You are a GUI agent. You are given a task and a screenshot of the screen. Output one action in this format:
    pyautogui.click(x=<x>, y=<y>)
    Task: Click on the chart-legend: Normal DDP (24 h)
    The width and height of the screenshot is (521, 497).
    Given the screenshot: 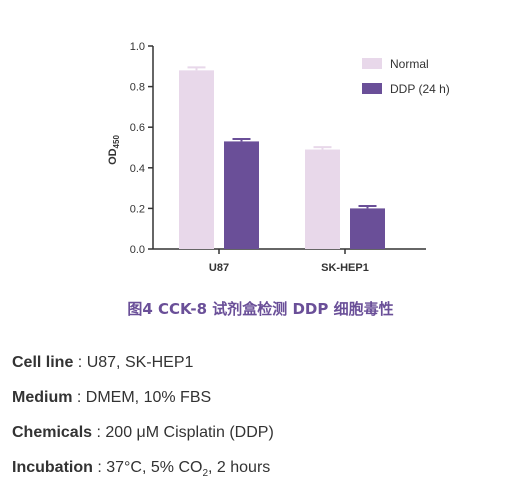 What is the action you would take?
    pyautogui.click(x=406, y=76)
    